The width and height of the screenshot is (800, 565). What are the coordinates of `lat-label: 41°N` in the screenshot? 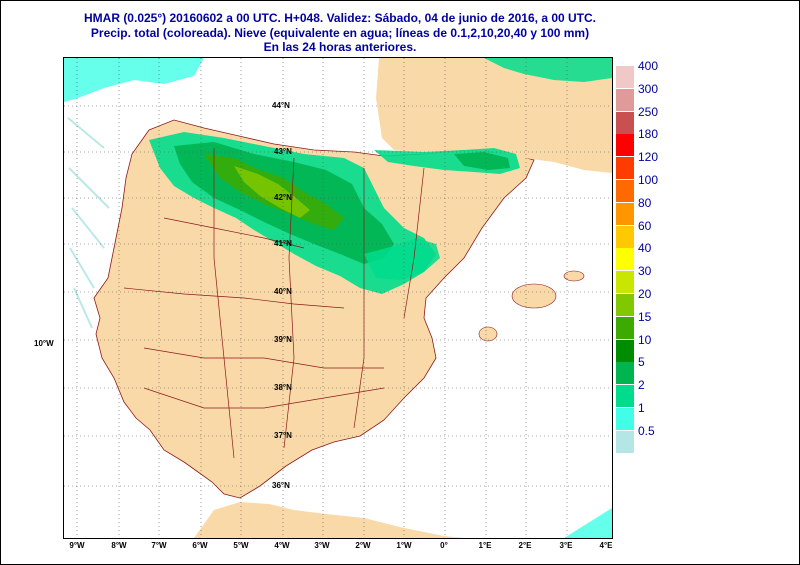 It's located at (283, 243).